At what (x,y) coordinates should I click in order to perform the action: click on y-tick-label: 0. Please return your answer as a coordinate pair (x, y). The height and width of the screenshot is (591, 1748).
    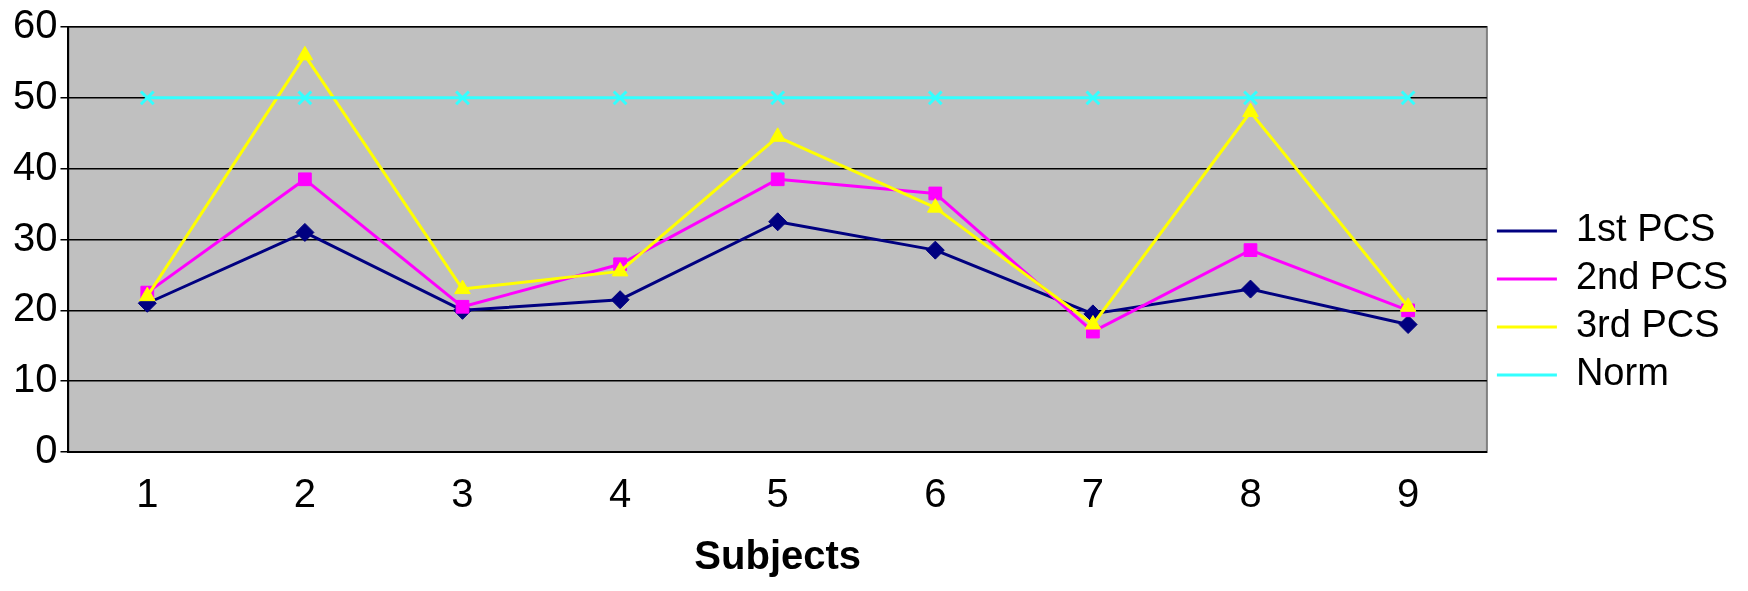
    Looking at the image, I should click on (46, 449).